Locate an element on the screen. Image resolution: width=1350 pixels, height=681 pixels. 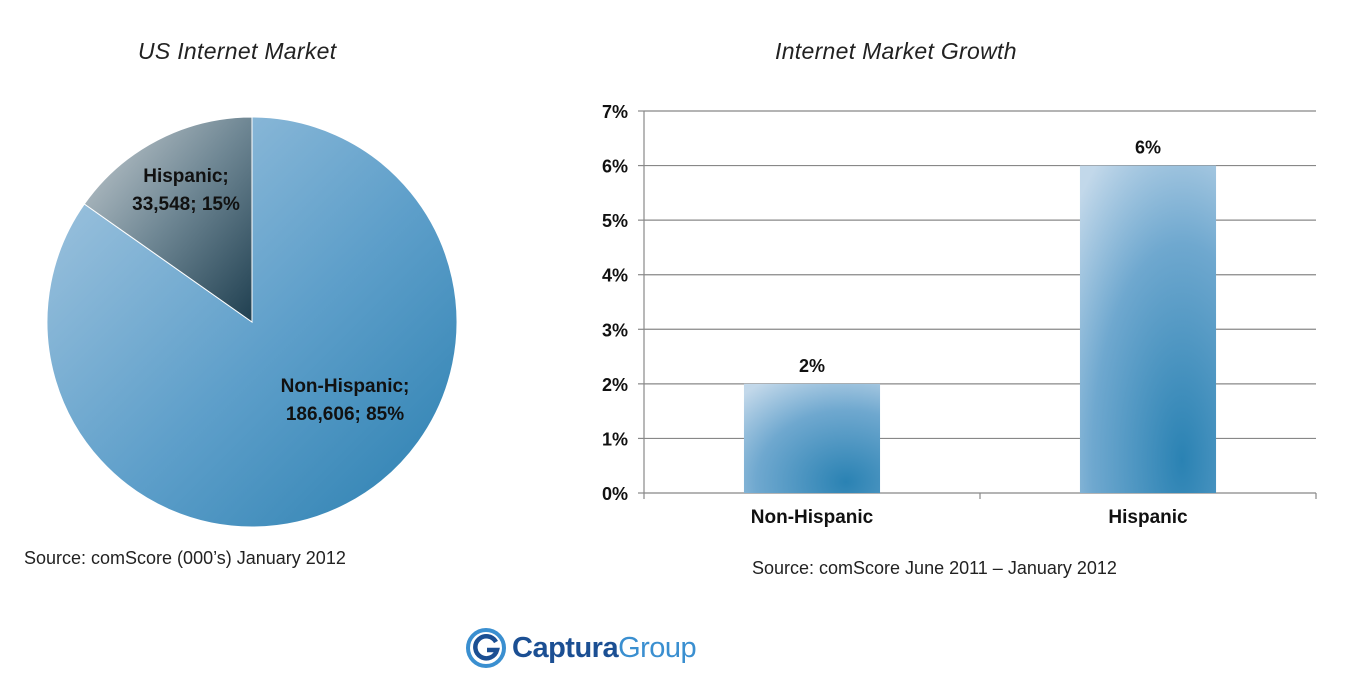
y-tick-label: 6% is located at coordinates (615, 167).